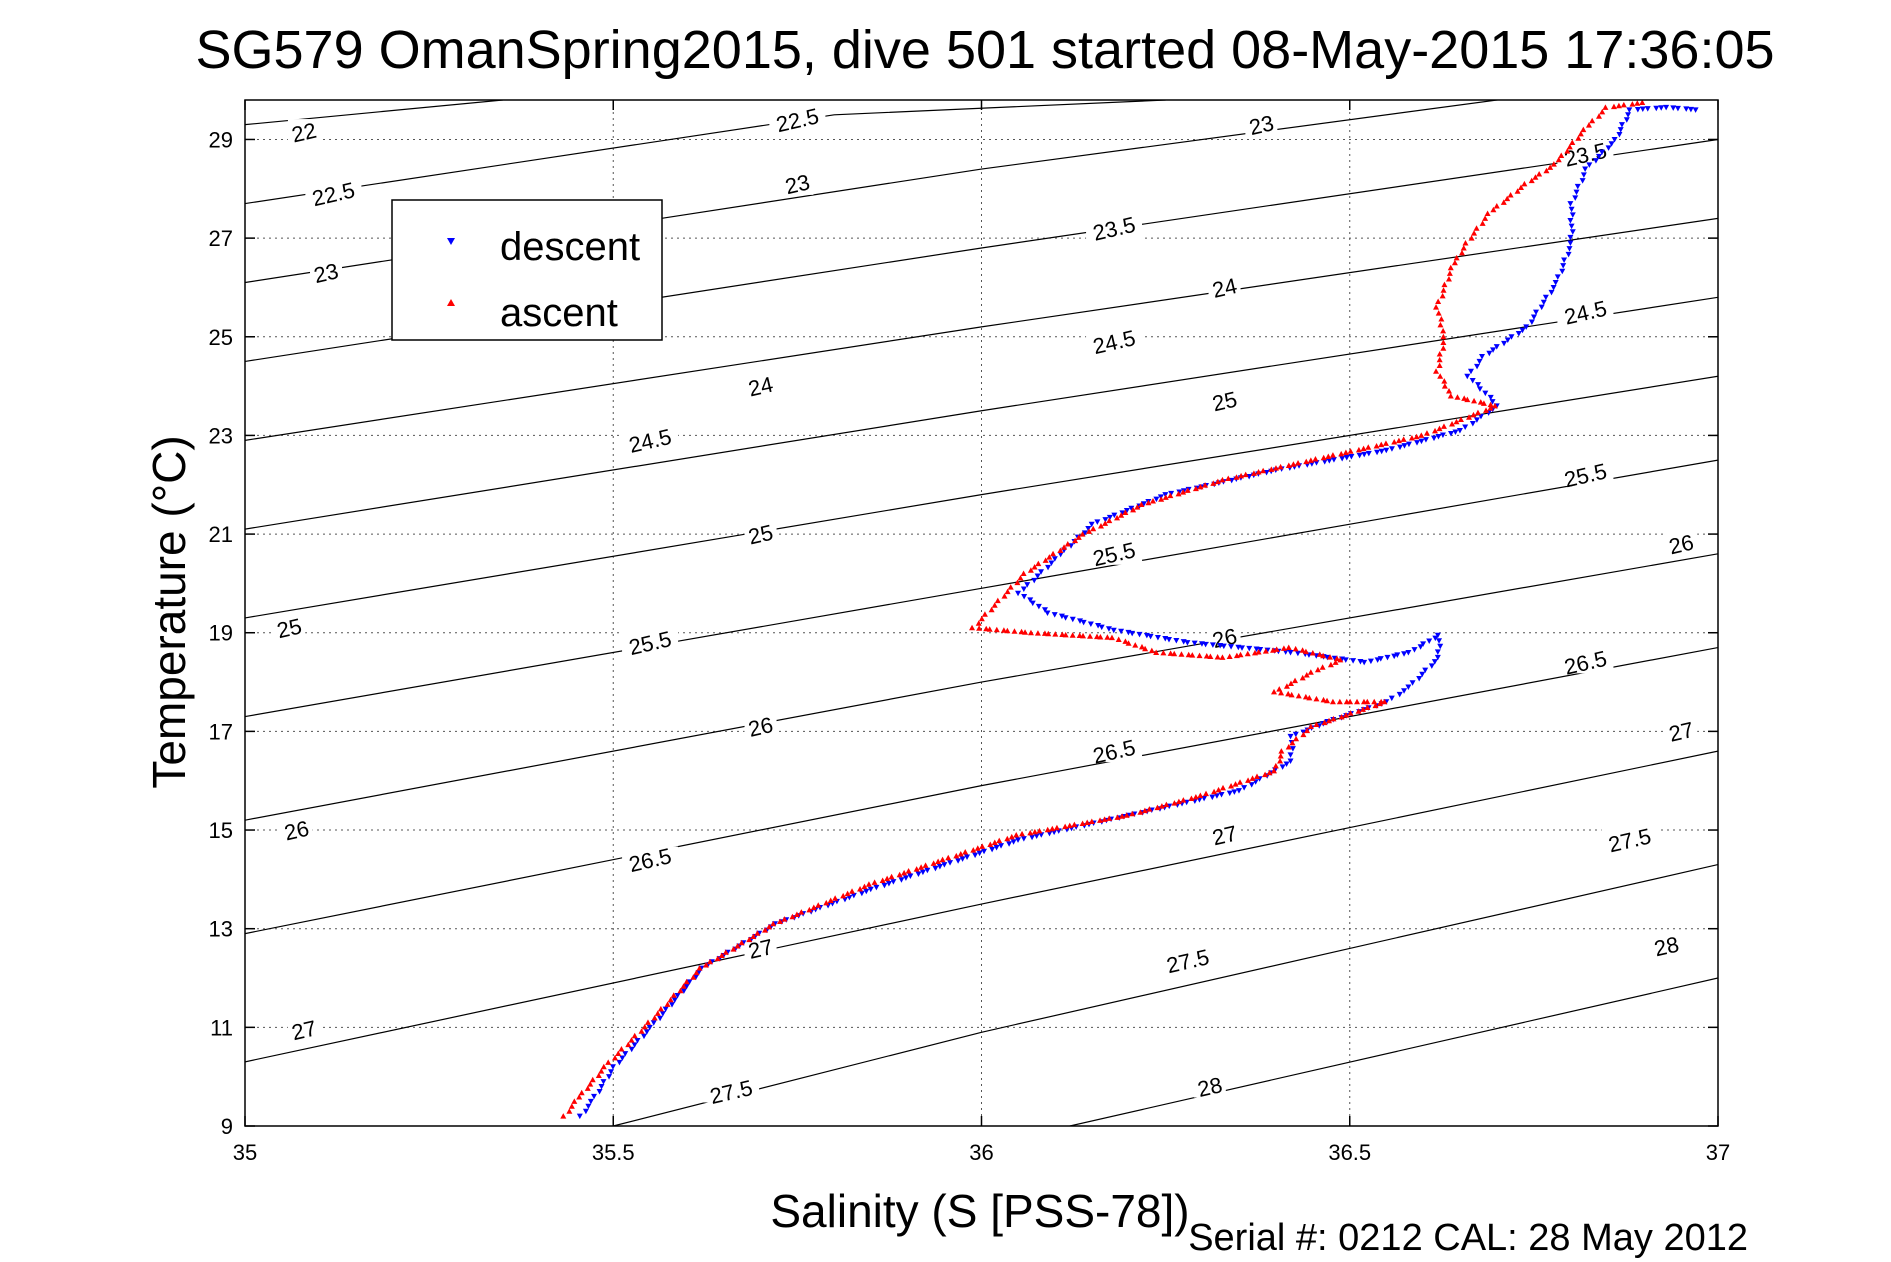 The height and width of the screenshot is (1262, 1891). What do you see at coordinates (221, 139) in the screenshot?
I see `y-tick-label: 29` at bounding box center [221, 139].